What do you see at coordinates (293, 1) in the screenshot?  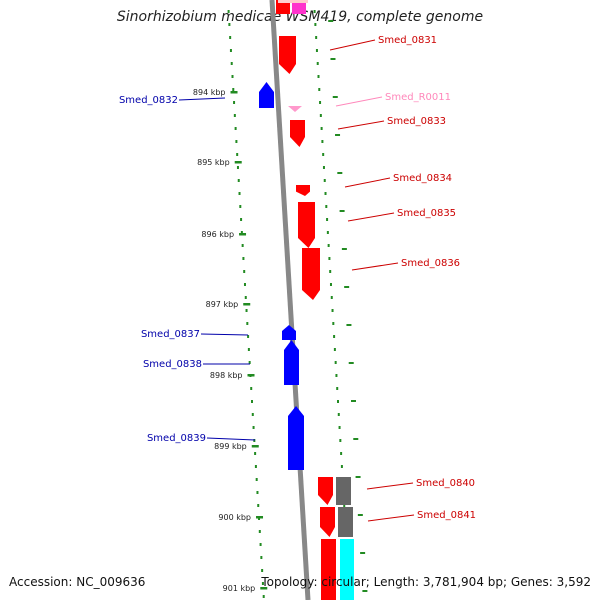 I see `gene-partial-top-light` at bounding box center [293, 1].